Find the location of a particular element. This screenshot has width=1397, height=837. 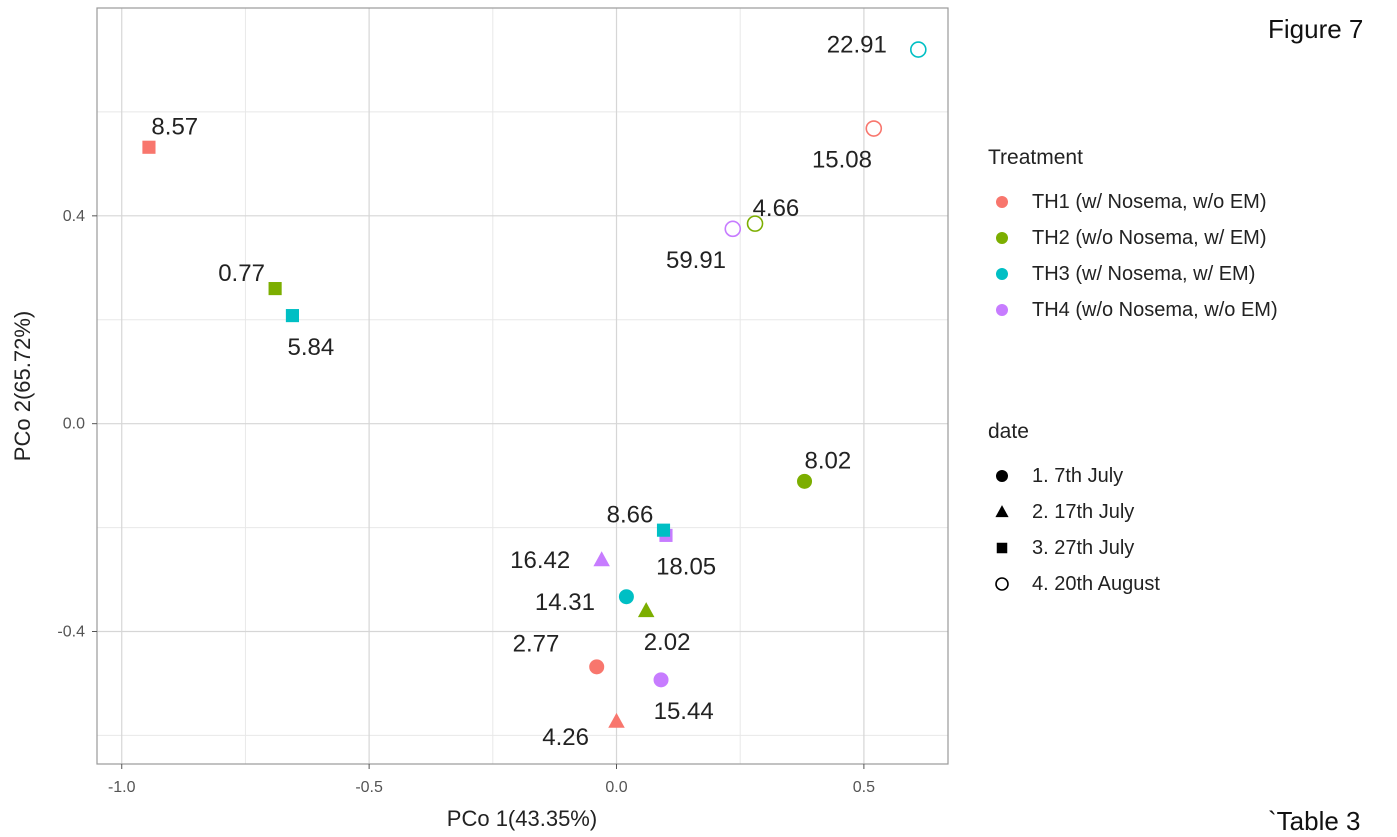

y-tick-label: -0.4 is located at coordinates (71, 632).